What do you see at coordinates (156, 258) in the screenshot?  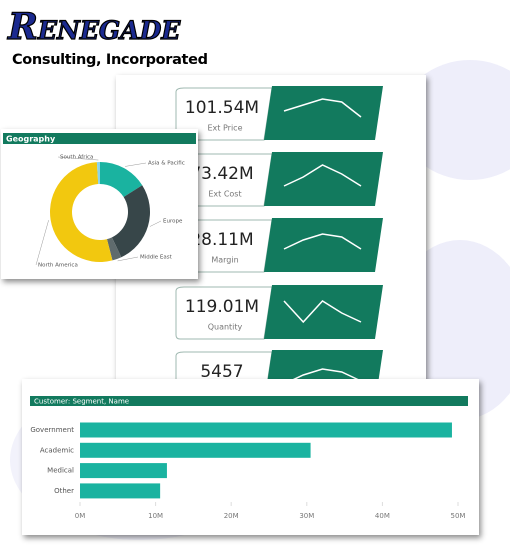 I see `slice-label: Middle East` at bounding box center [156, 258].